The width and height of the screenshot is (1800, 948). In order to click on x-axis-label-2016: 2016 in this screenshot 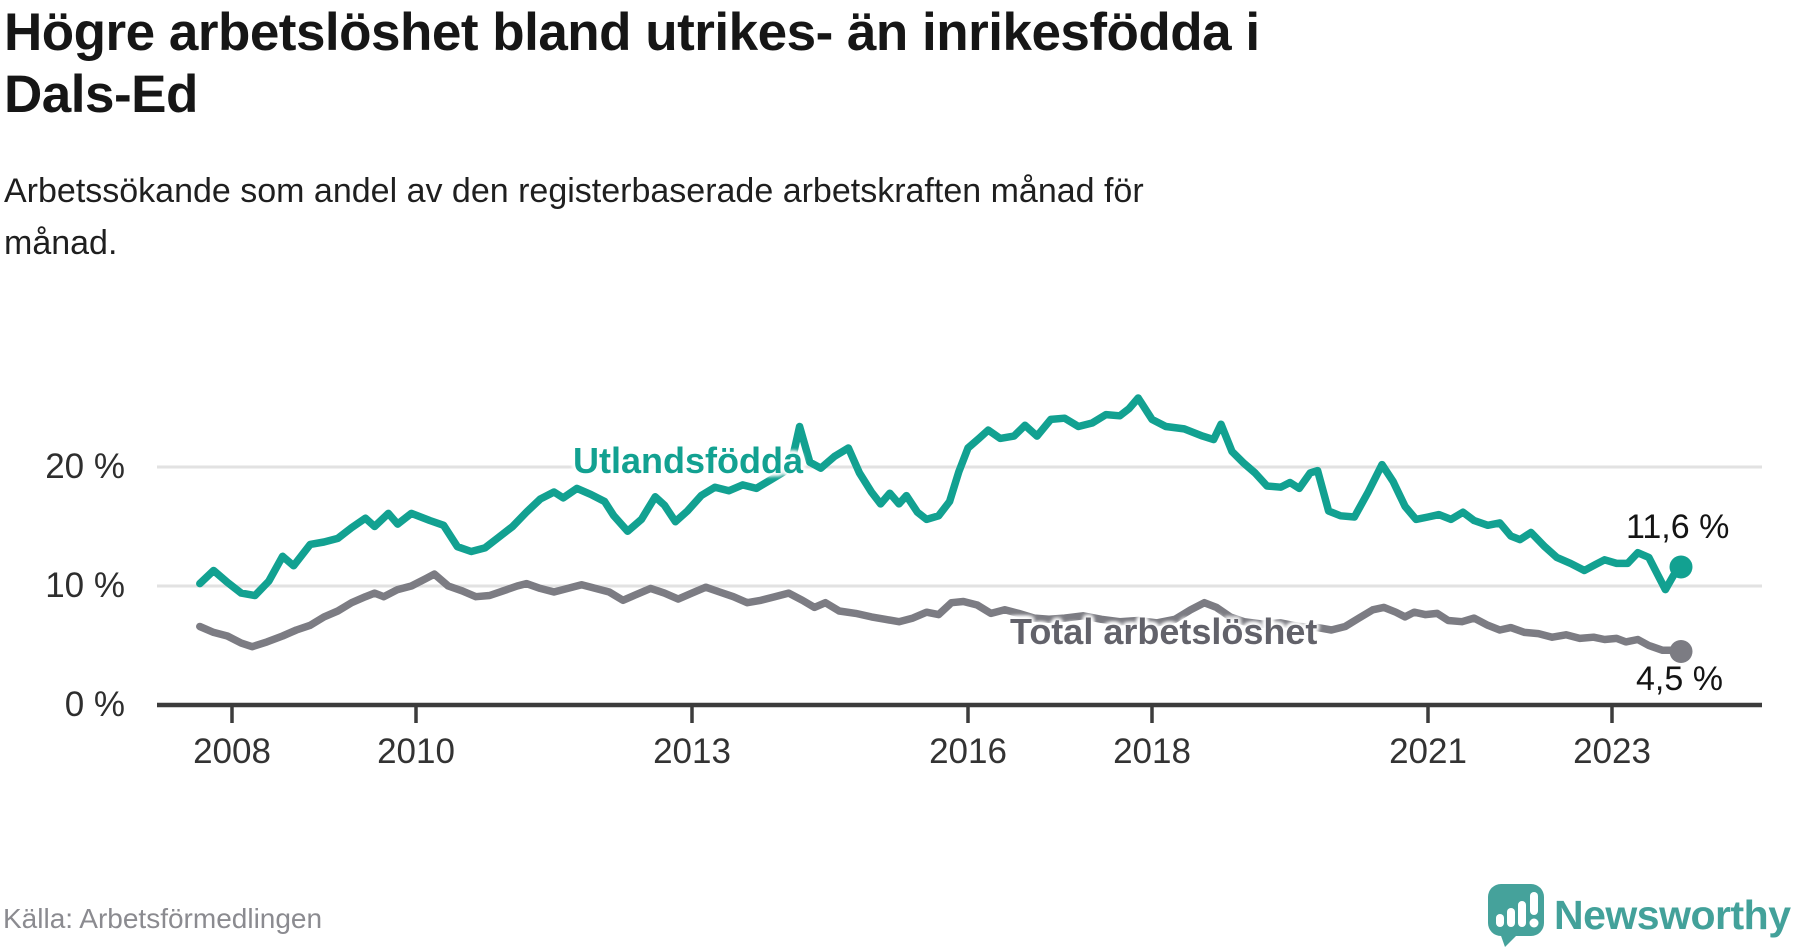, I will do `click(968, 751)`.